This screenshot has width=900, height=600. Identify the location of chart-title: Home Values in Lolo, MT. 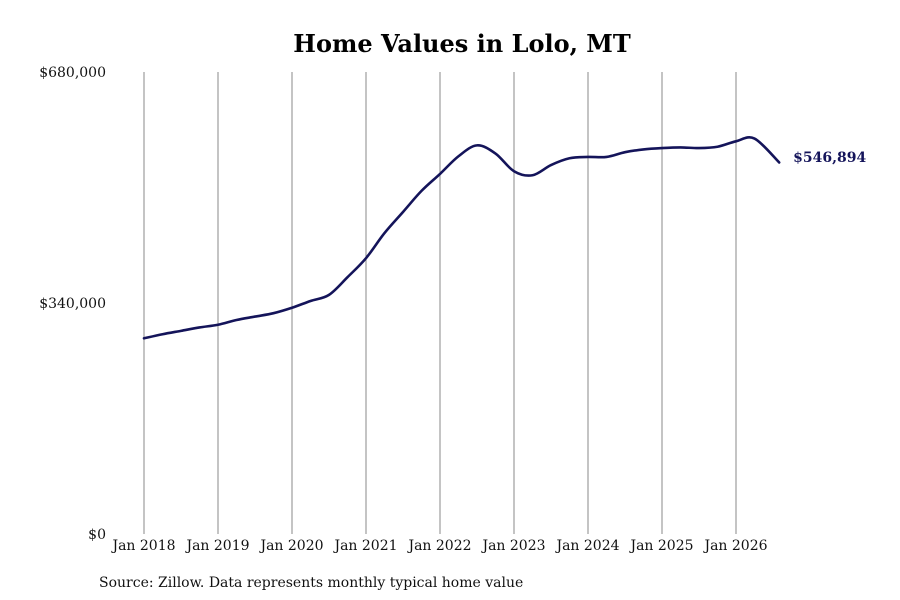
(462, 43).